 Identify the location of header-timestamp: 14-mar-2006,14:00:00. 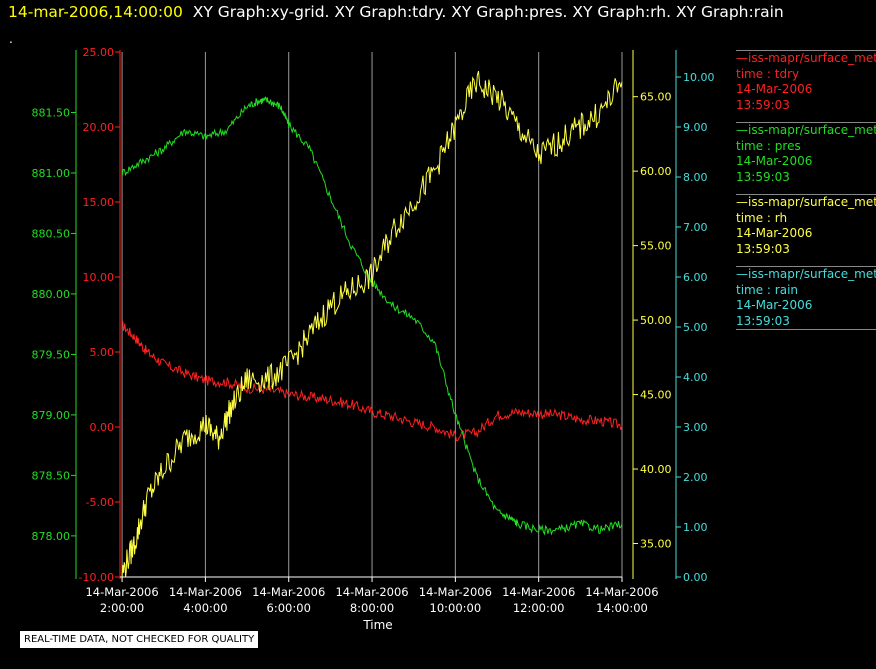
(95, 12).